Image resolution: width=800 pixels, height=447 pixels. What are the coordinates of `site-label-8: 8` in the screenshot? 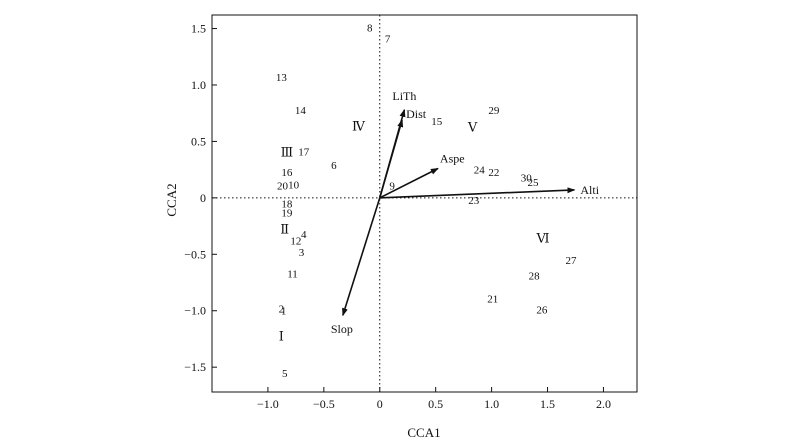 It's located at (370, 28).